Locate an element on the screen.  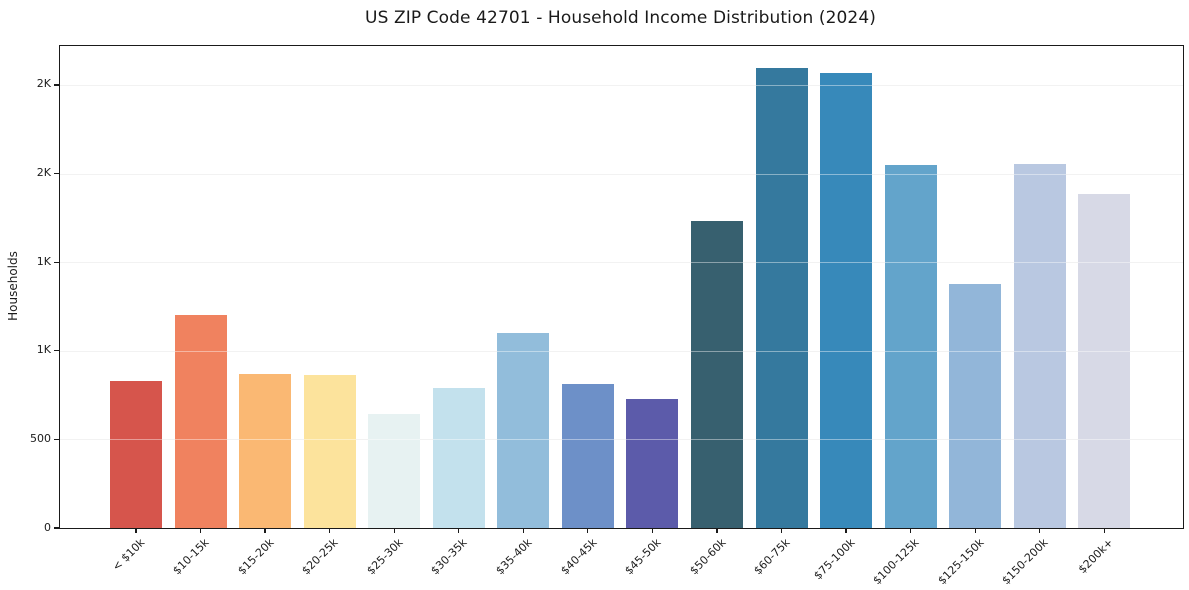
x-tick-label: $50-60k is located at coordinates (707, 557).